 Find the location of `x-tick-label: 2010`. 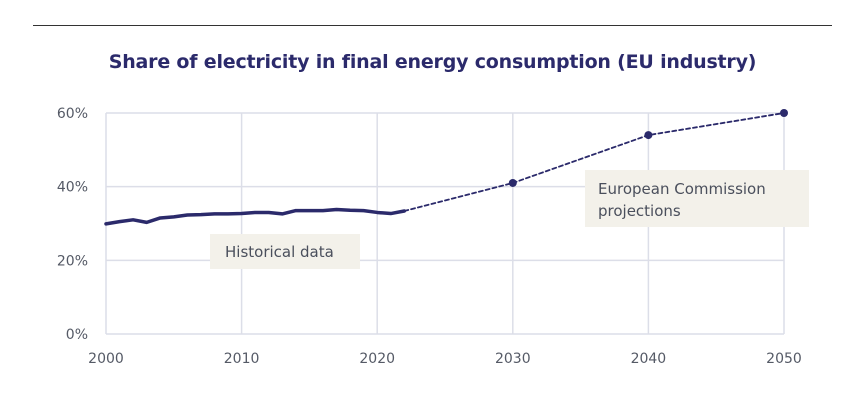

x-tick-label: 2010 is located at coordinates (242, 359).